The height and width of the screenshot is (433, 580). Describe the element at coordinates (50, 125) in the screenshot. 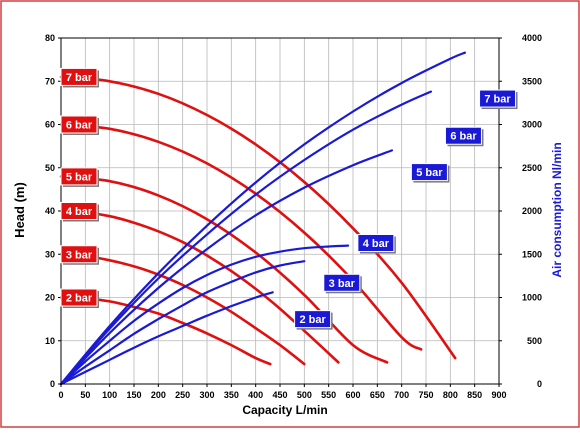

I see `y-tick-label: 60` at that location.